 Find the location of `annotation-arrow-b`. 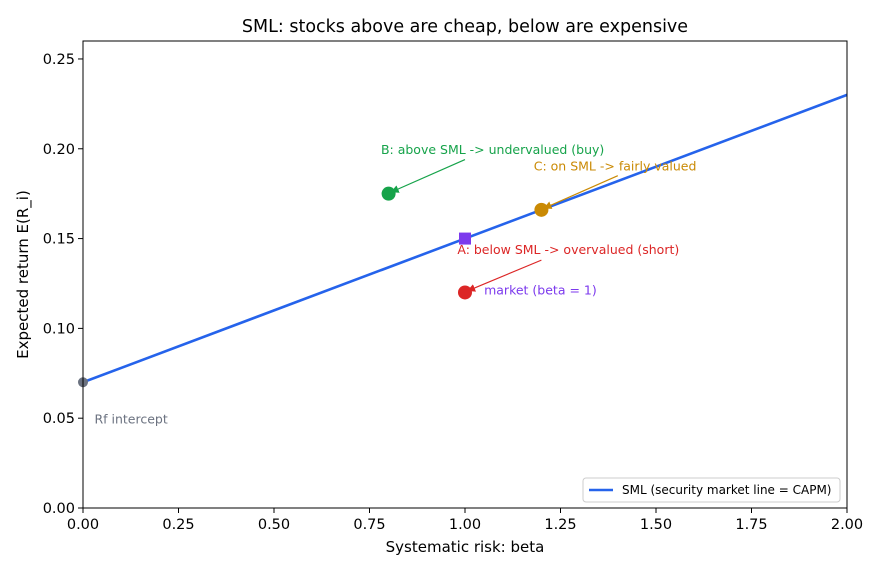

annotation-arrow-b is located at coordinates (428, 175).